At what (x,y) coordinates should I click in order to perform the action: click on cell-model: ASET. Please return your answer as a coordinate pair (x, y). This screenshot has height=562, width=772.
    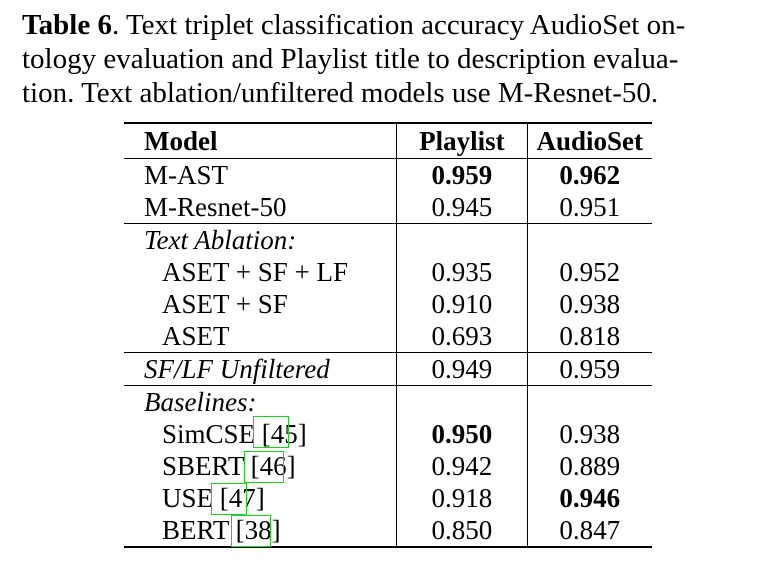
    Looking at the image, I should click on (196, 336).